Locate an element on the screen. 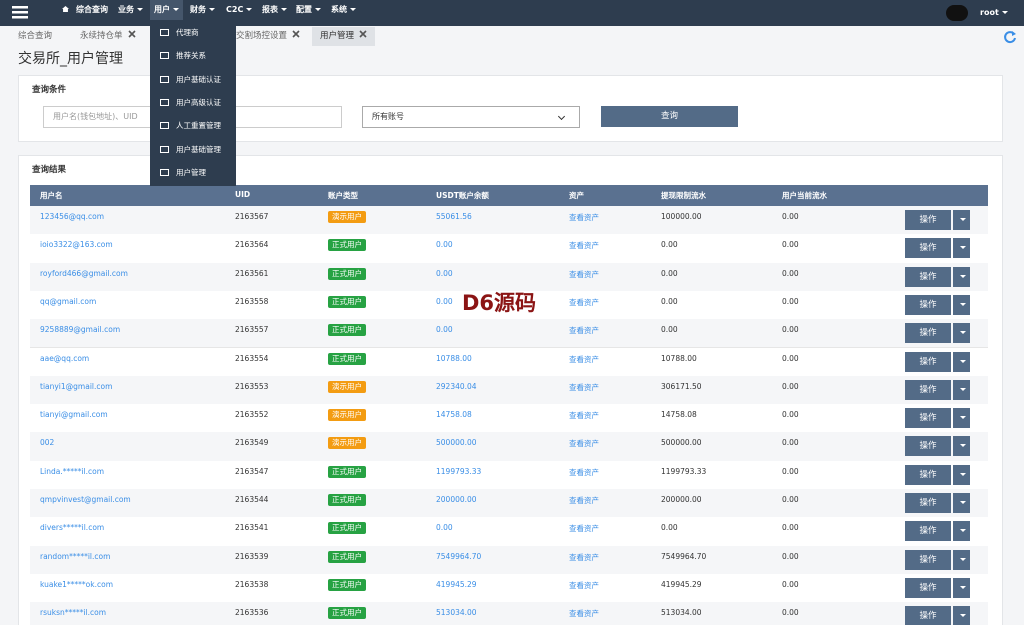 Image resolution: width=1024 pixels, height=625 pixels. link: 55061.56 is located at coordinates (454, 216).